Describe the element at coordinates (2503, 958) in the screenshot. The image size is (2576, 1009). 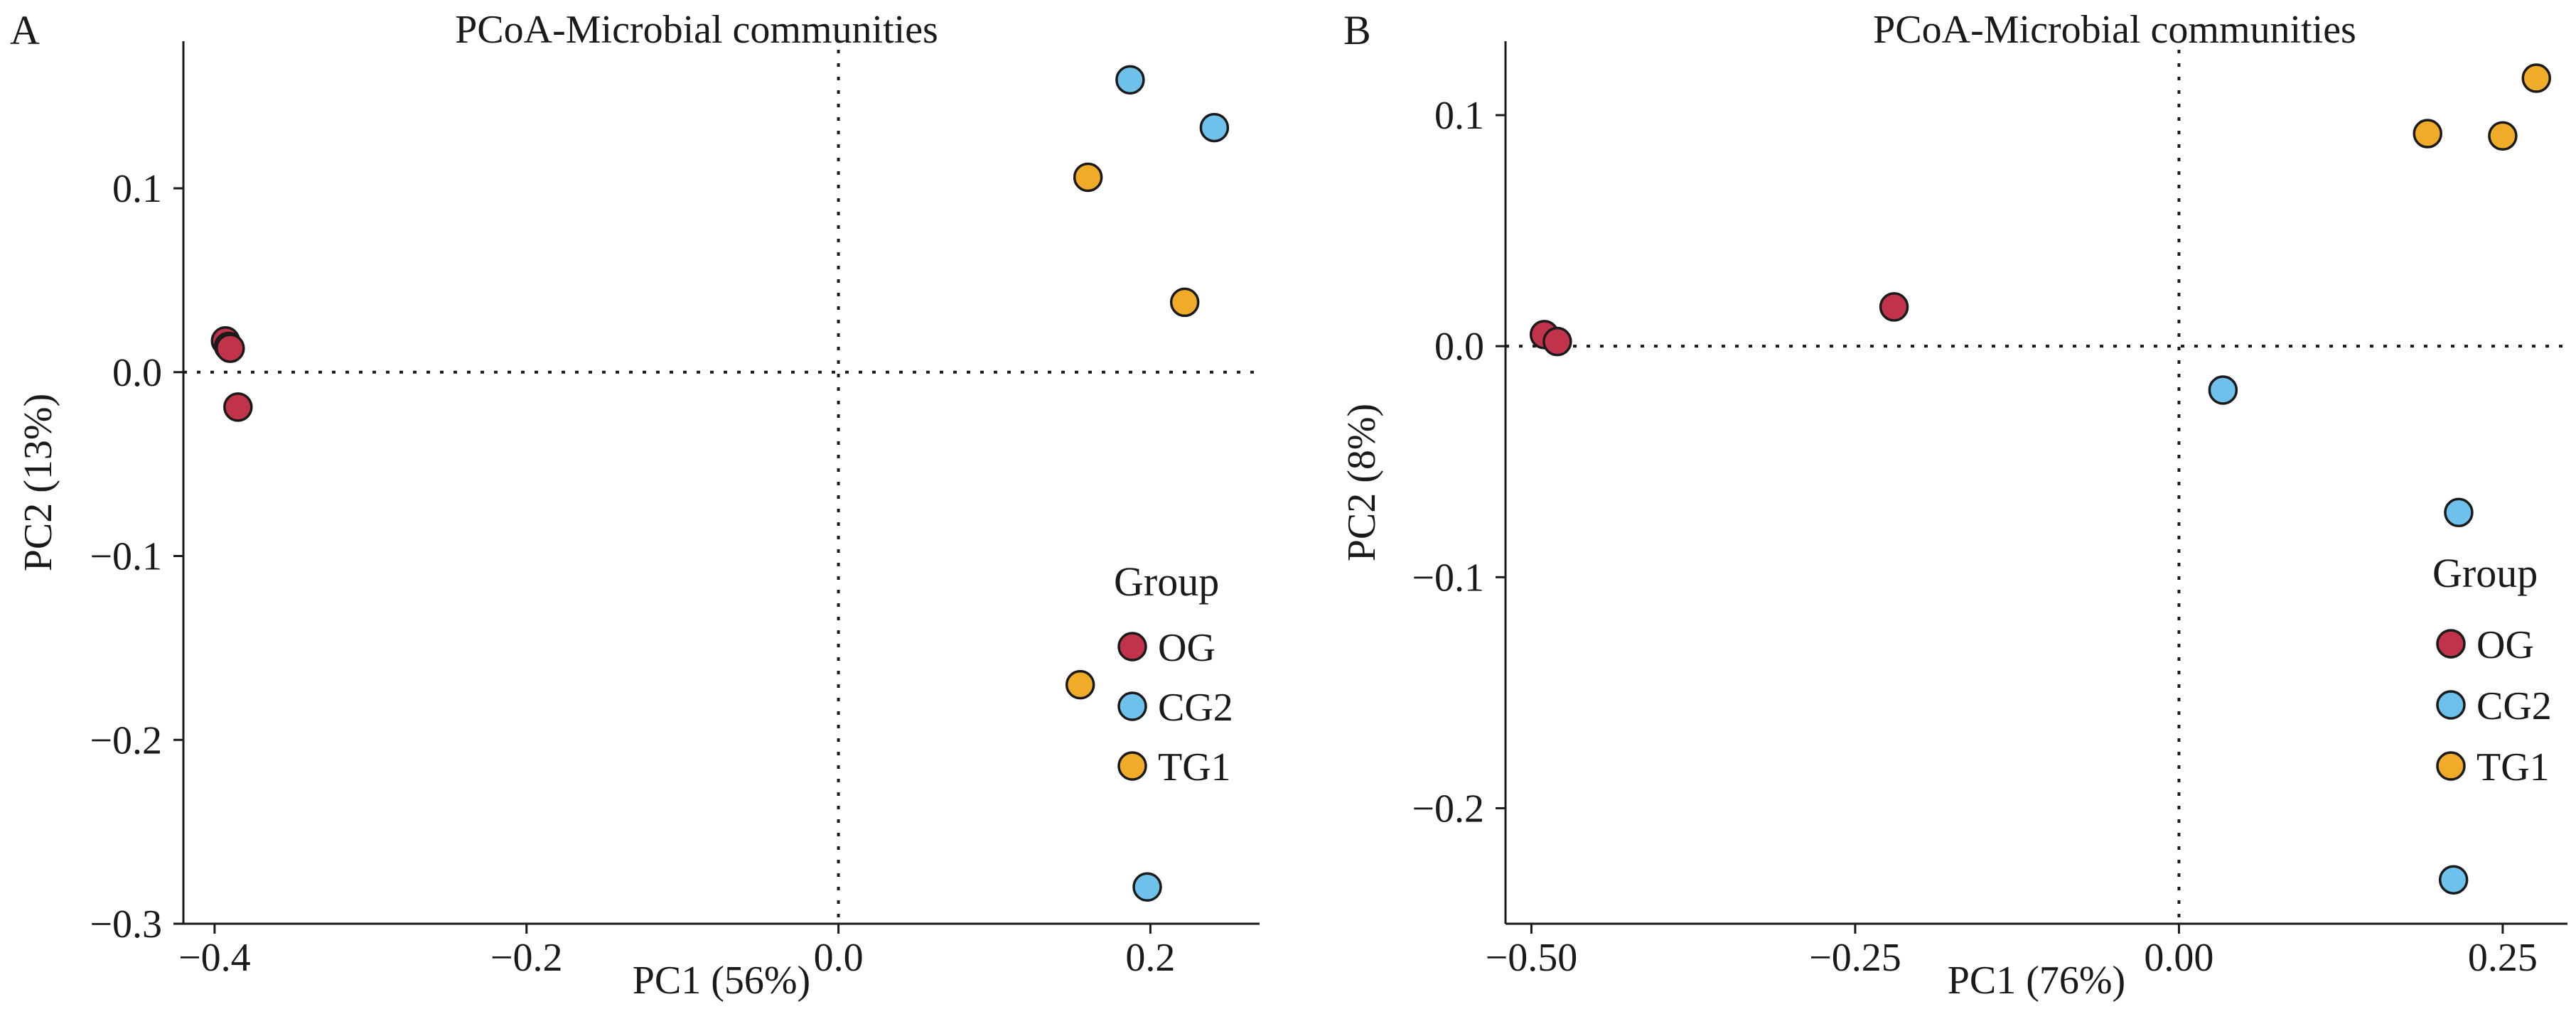
I see `x-tick-label: 0.25` at that location.